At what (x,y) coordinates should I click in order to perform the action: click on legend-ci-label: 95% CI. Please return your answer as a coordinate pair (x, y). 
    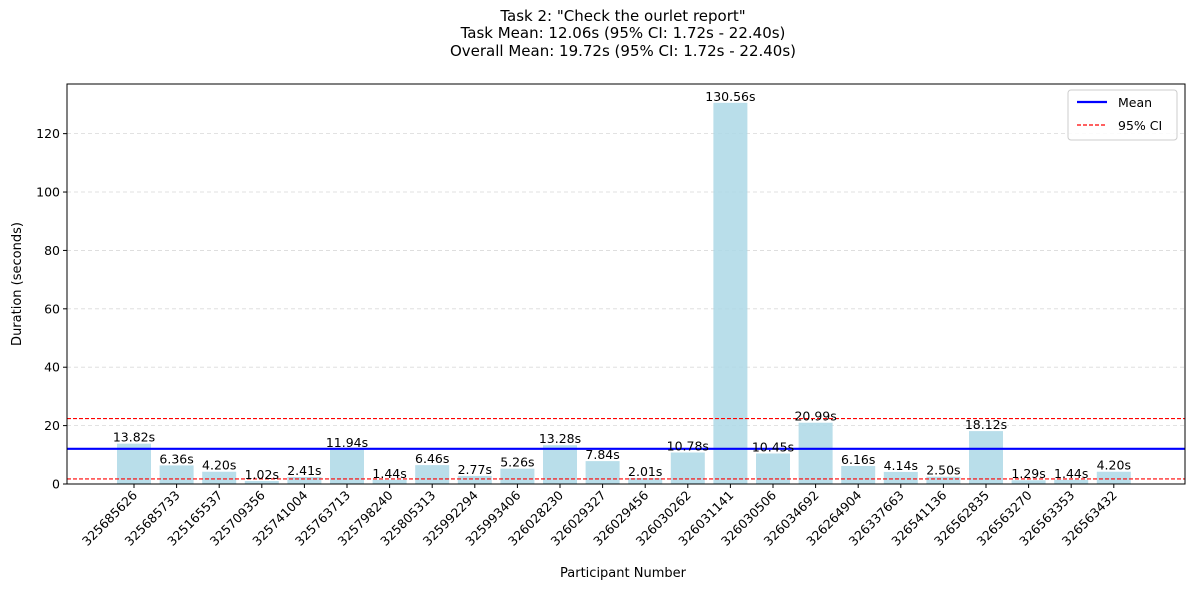
    Looking at the image, I should click on (1140, 125).